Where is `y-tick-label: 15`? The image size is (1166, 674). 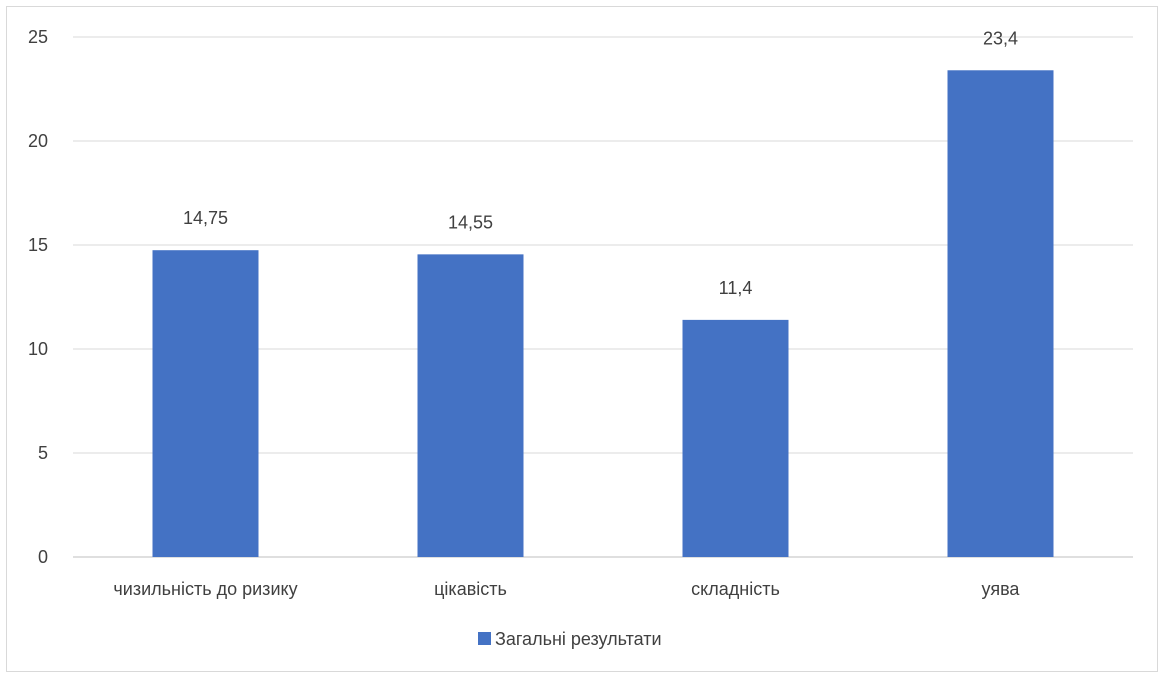 y-tick-label: 15 is located at coordinates (38, 245).